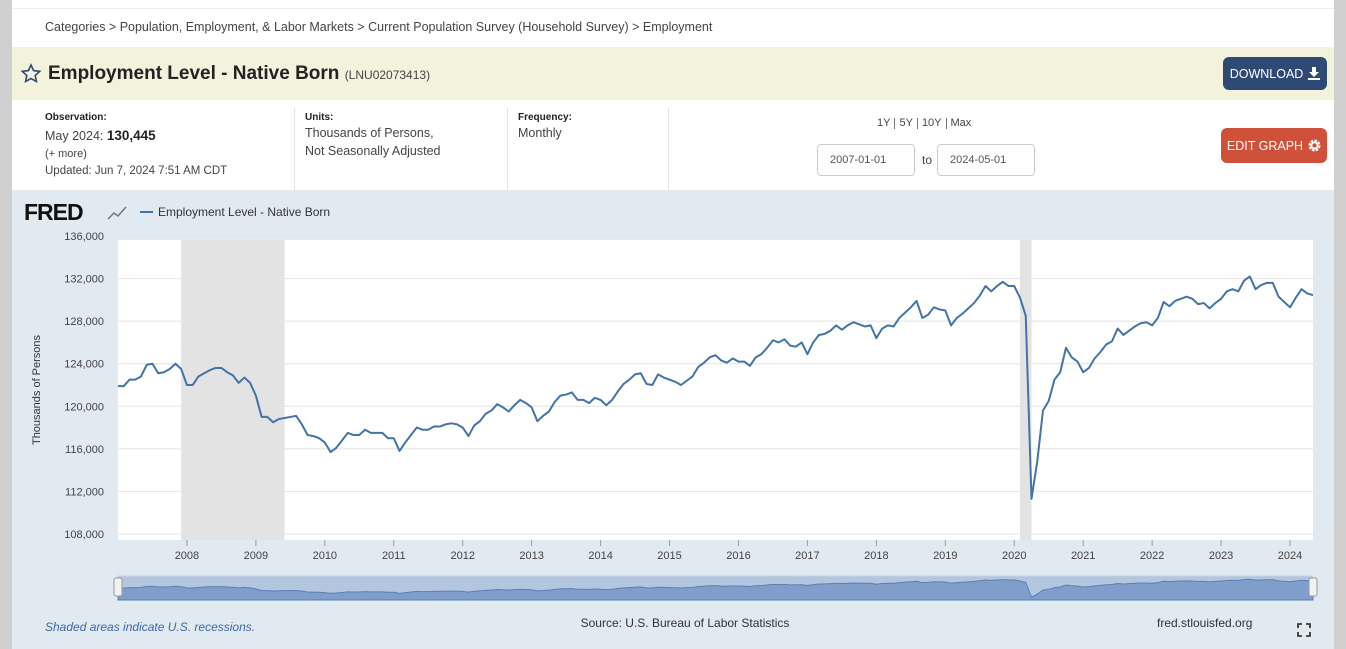 This screenshot has width=1346, height=649. Describe the element at coordinates (84, 322) in the screenshot. I see `y-tick-label: 128,000` at that location.